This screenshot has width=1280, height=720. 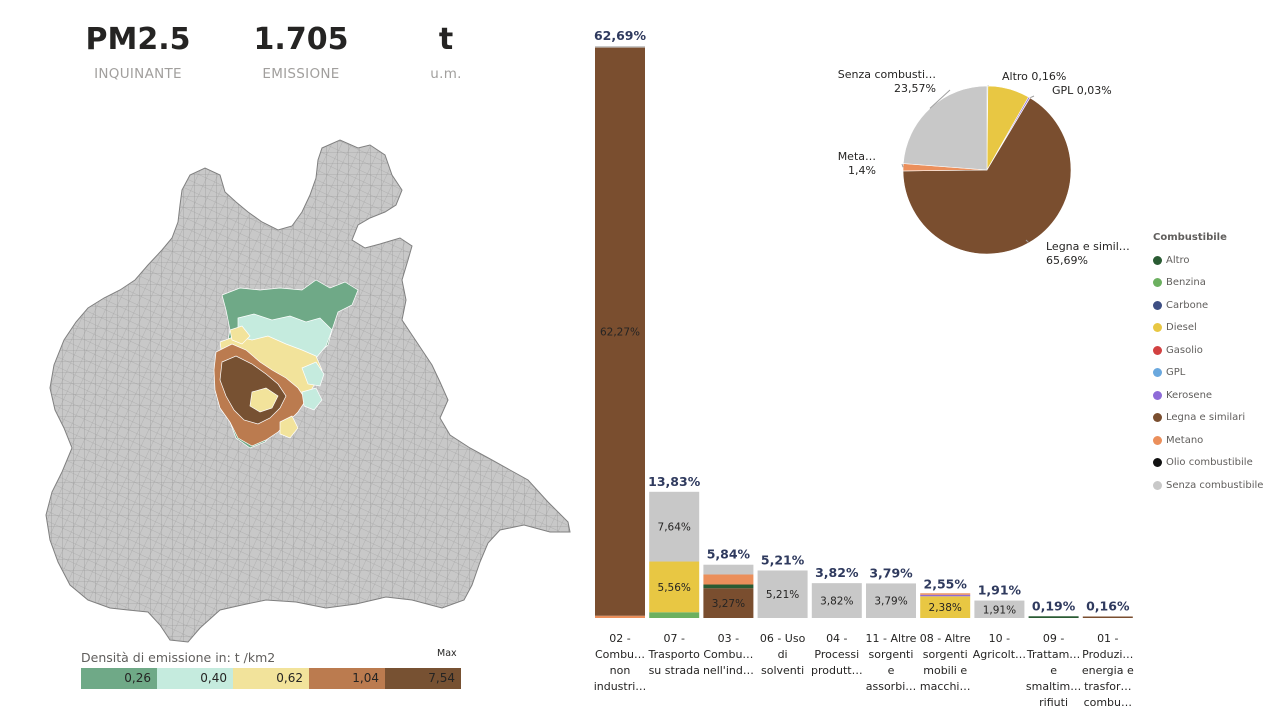 I want to click on category-tick-label: sorgenti, so click(x=945, y=654).